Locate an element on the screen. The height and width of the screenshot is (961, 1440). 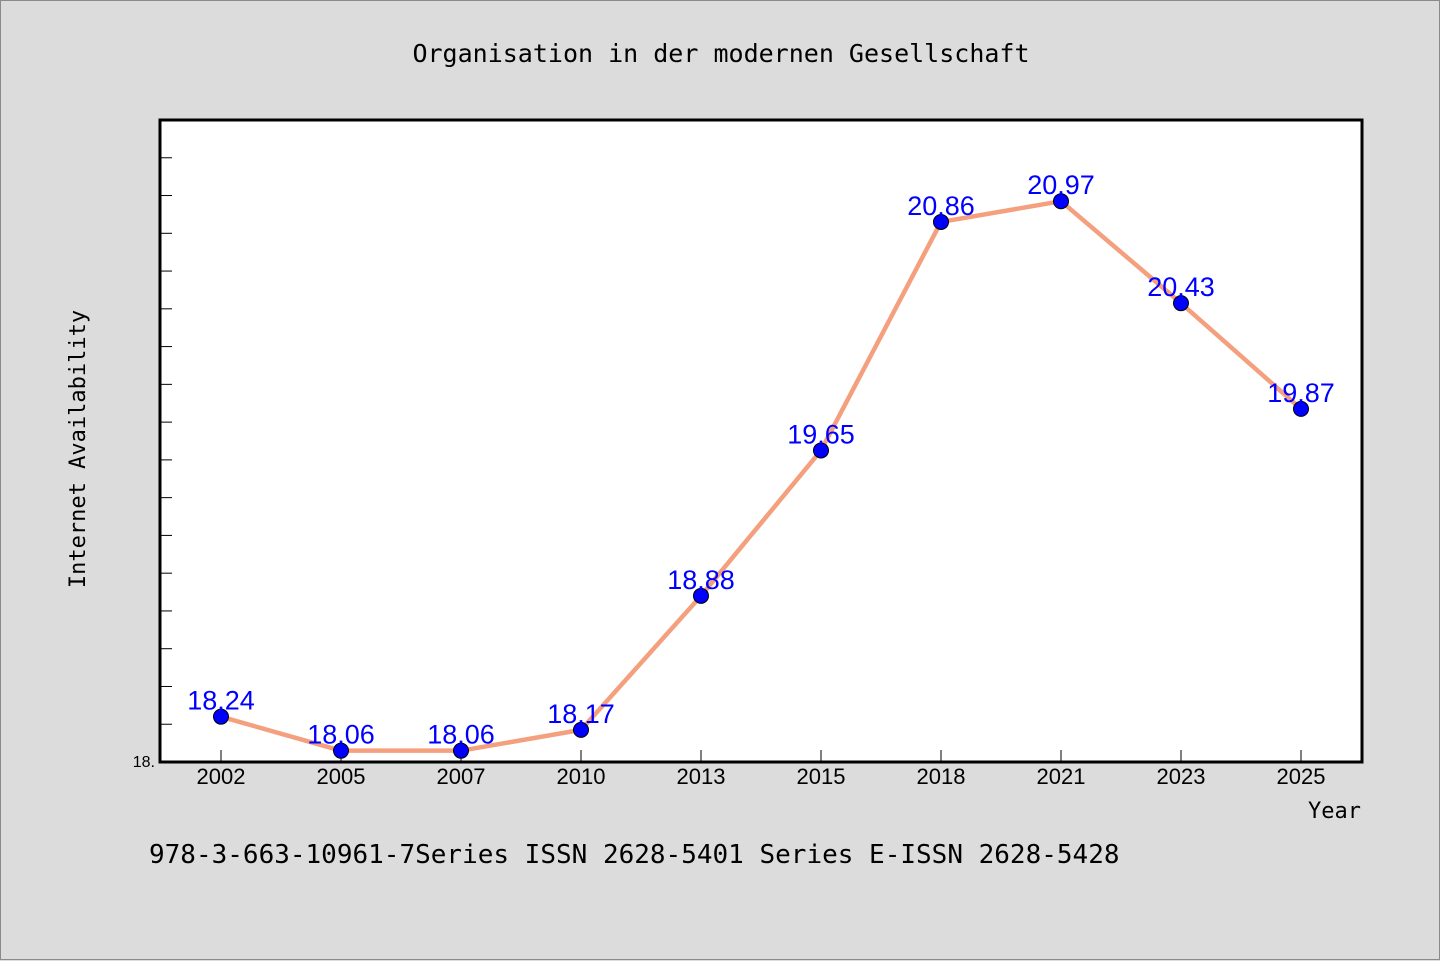
data-label: 19.87 is located at coordinates (1301, 393).